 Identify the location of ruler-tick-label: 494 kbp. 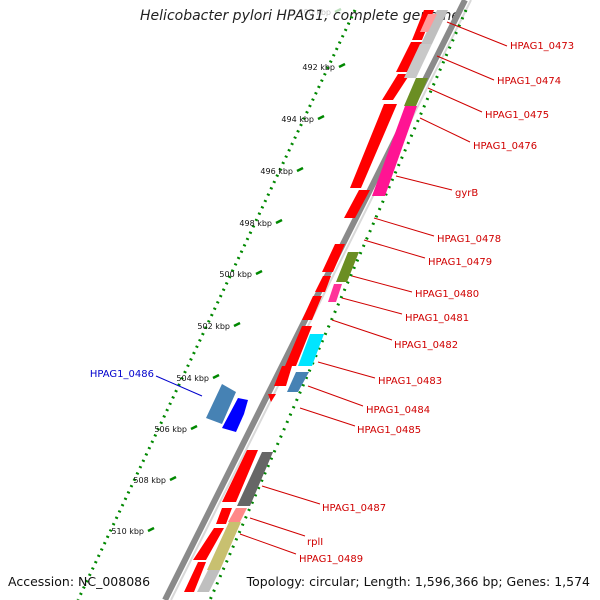
(297, 119).